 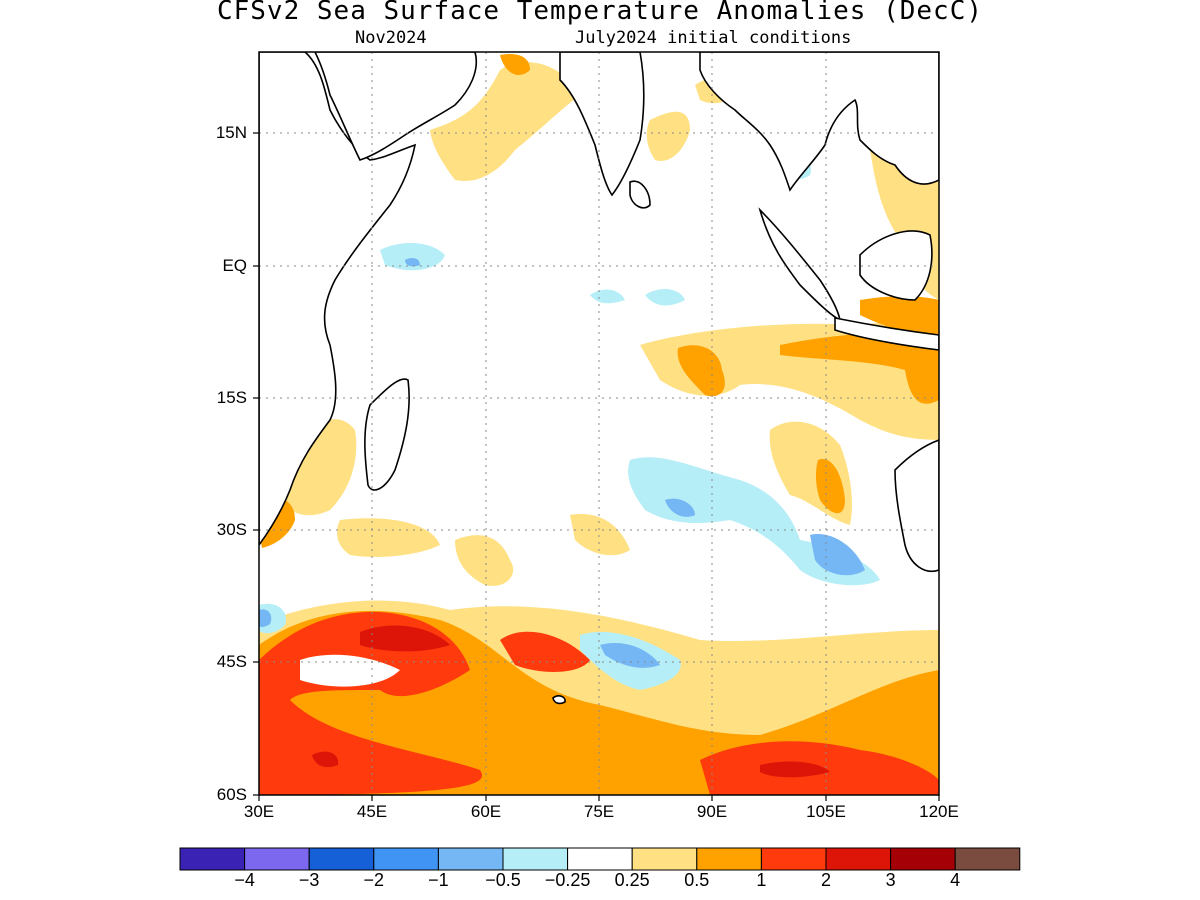 What do you see at coordinates (234, 265) in the screenshot?
I see `lat-label-eq: EQ` at bounding box center [234, 265].